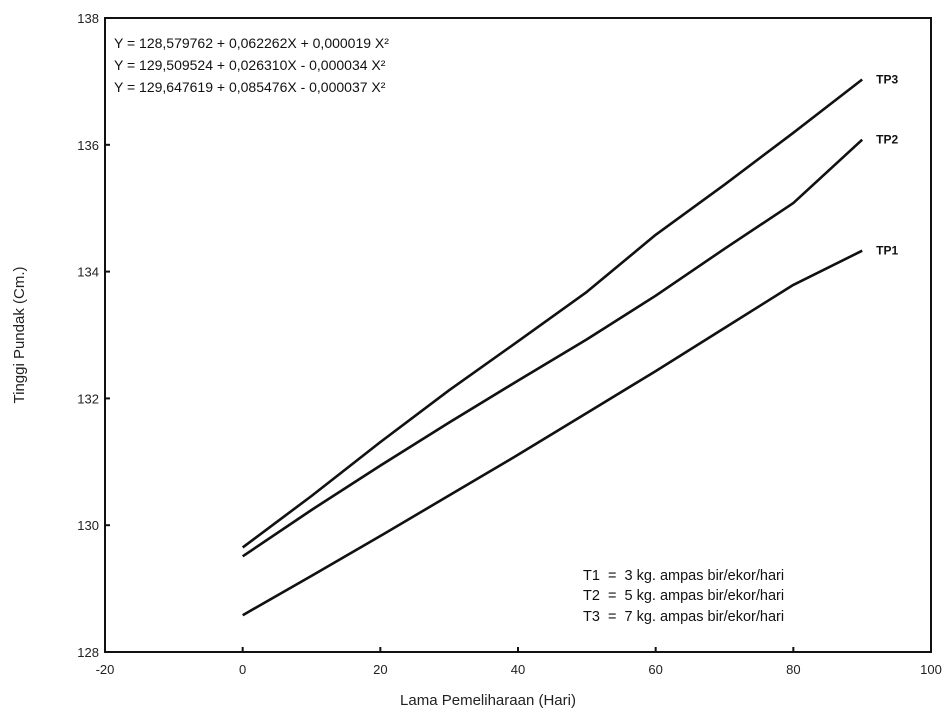 Image resolution: width=949 pixels, height=722 pixels. Describe the element at coordinates (88, 18) in the screenshot. I see `y-tick-label: 138` at that location.